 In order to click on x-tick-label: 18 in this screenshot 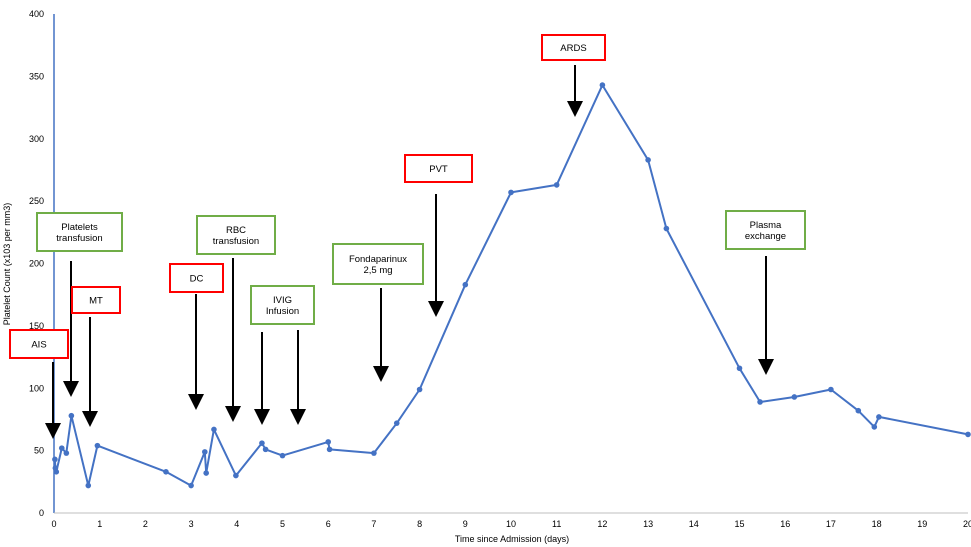, I will do `click(877, 524)`.